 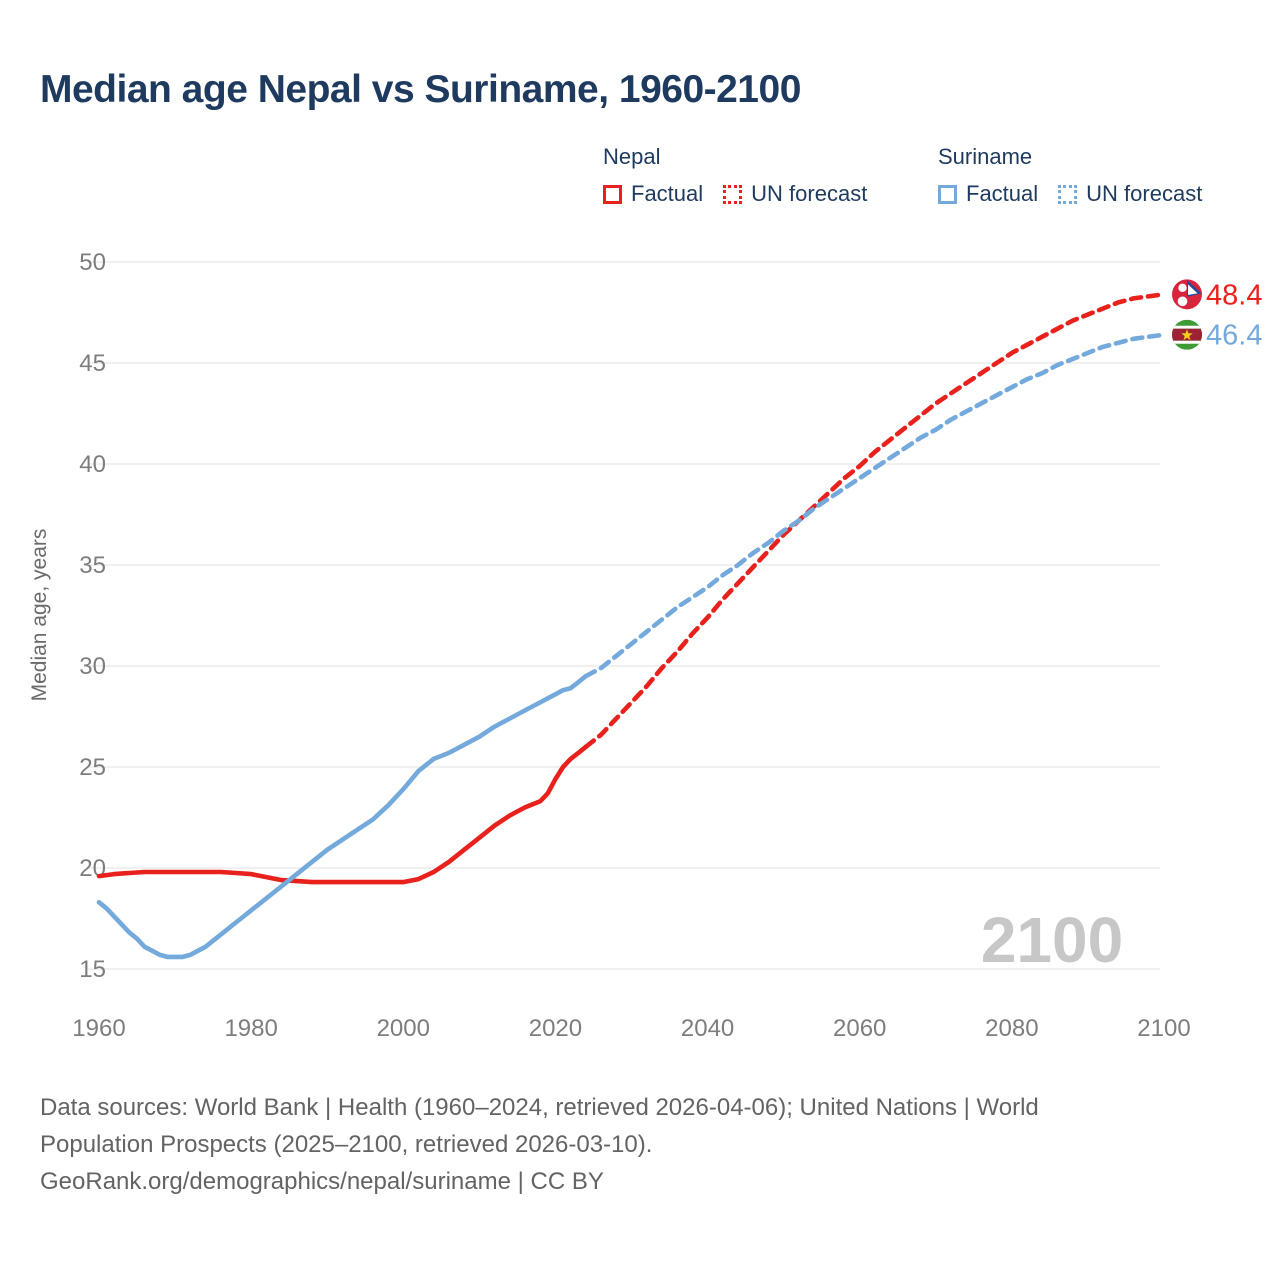 What do you see at coordinates (875, 505) in the screenshot?
I see `series-line-suriname-forecast` at bounding box center [875, 505].